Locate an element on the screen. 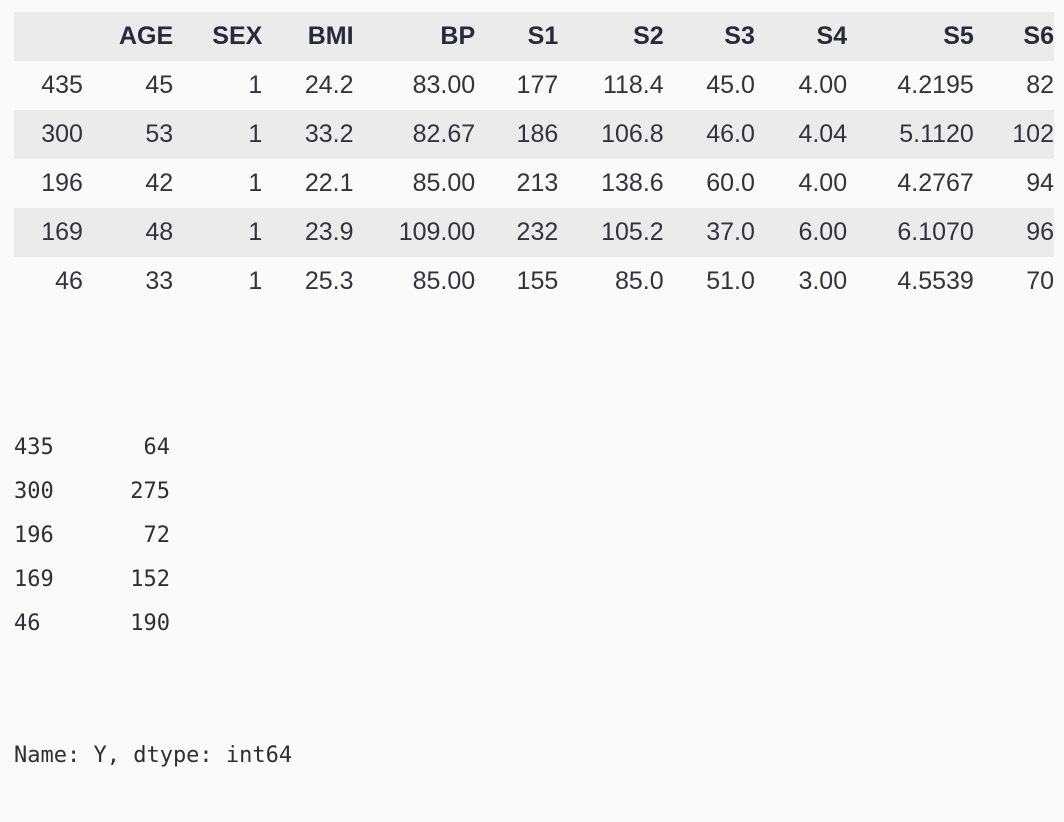  table-row: 196 42 1 22.1 85.00 213 138.6 60.0 4.00 4.2767 94 is located at coordinates (534, 183).